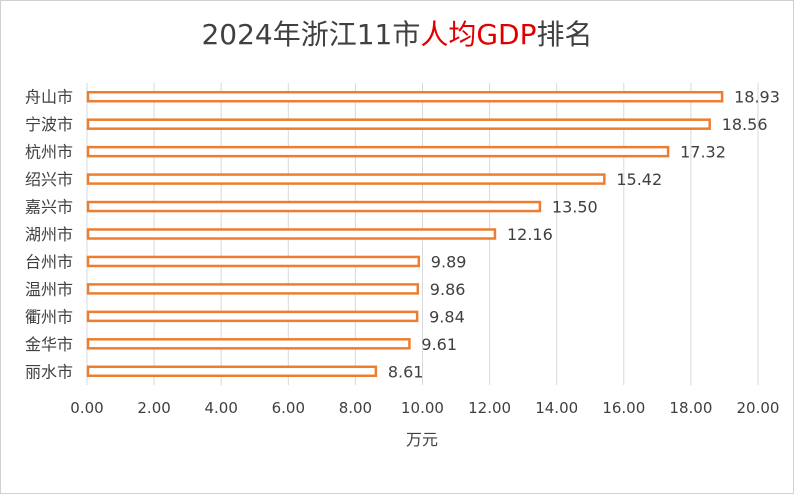 This screenshot has width=794, height=494. I want to click on x-tick-label: 16.00, so click(623, 408).